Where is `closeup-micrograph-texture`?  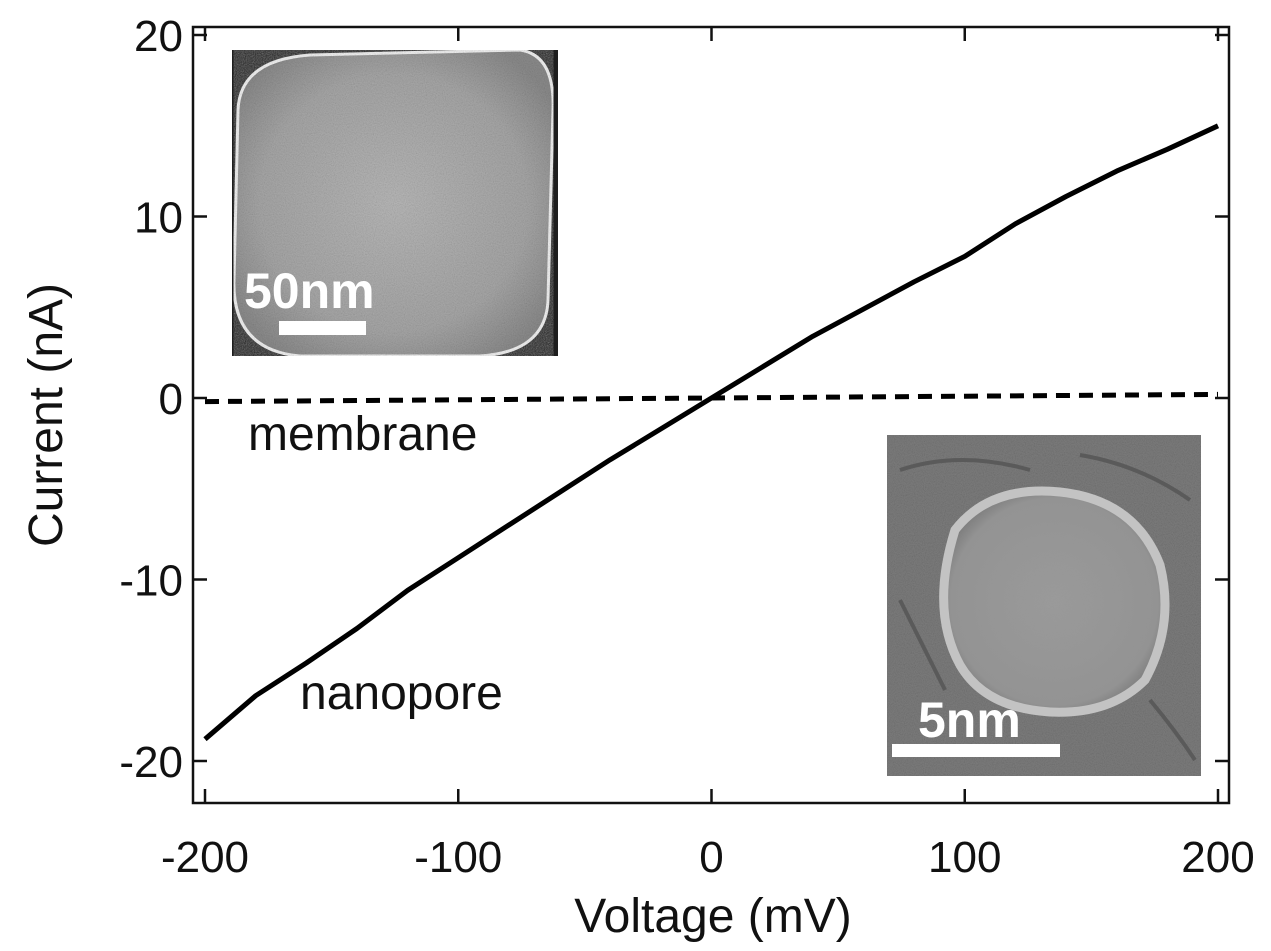
closeup-micrograph-texture is located at coordinates (1047, 607).